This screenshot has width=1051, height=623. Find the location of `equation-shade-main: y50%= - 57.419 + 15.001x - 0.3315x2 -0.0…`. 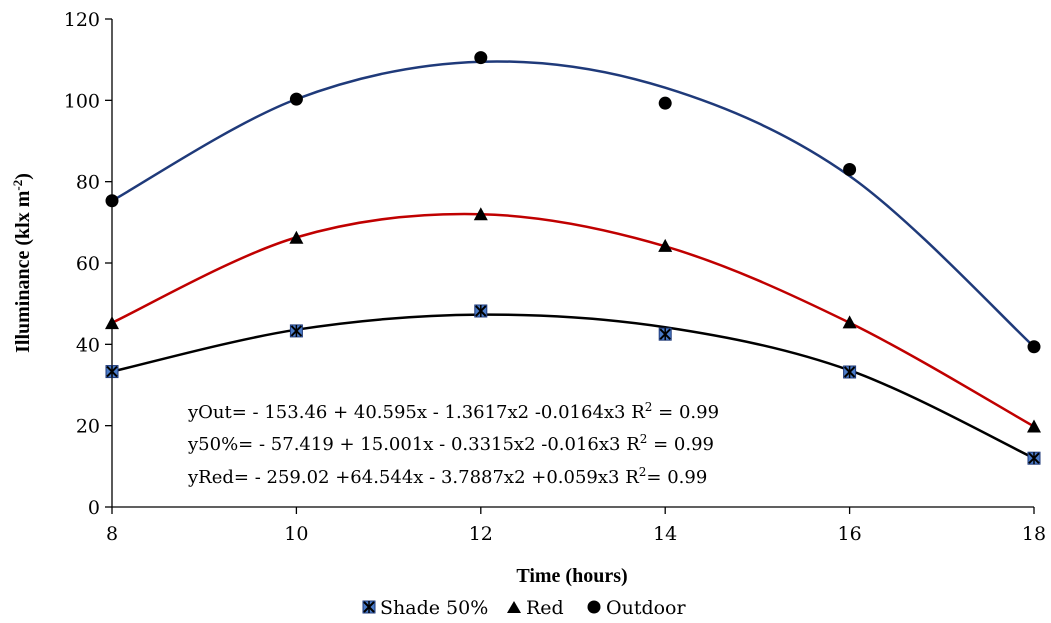

equation-shade-main: y50%= - 57.419 + 15.001x - 0.3315x2 -0.0… is located at coordinates (413, 444).